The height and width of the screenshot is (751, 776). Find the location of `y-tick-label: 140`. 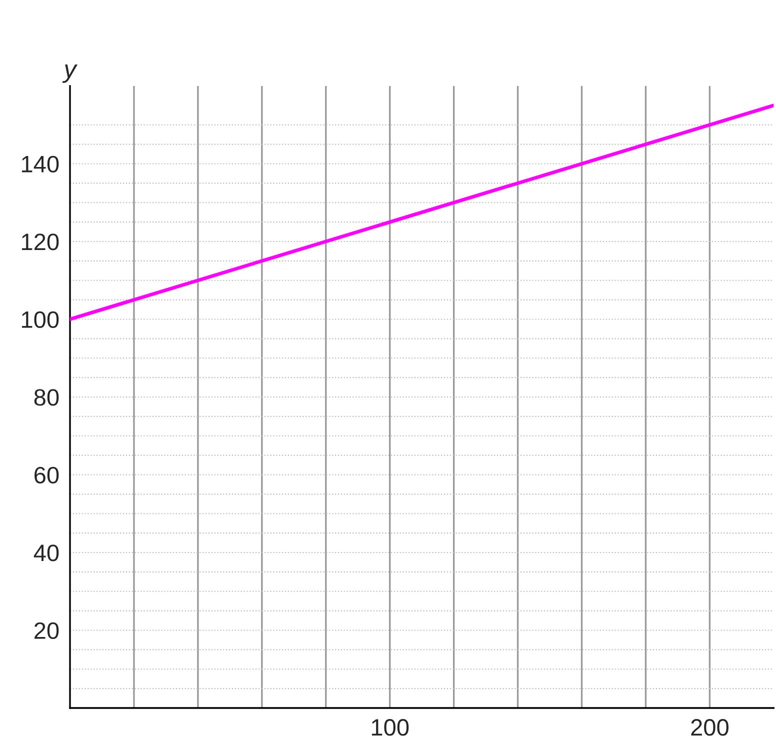

y-tick-label: 140 is located at coordinates (40, 164).